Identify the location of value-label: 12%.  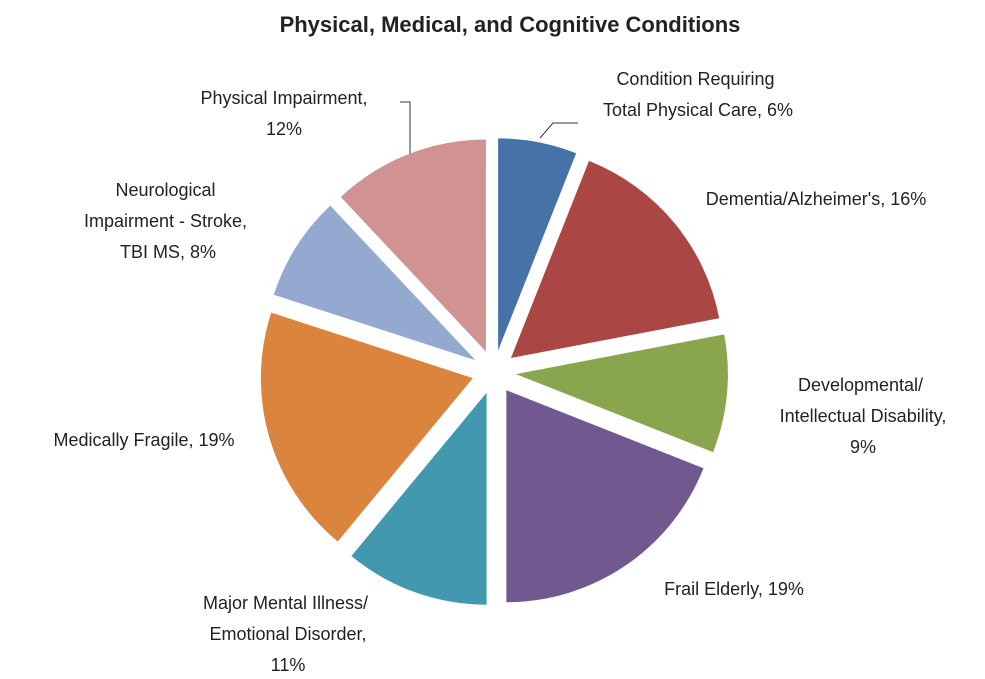
(284, 129).